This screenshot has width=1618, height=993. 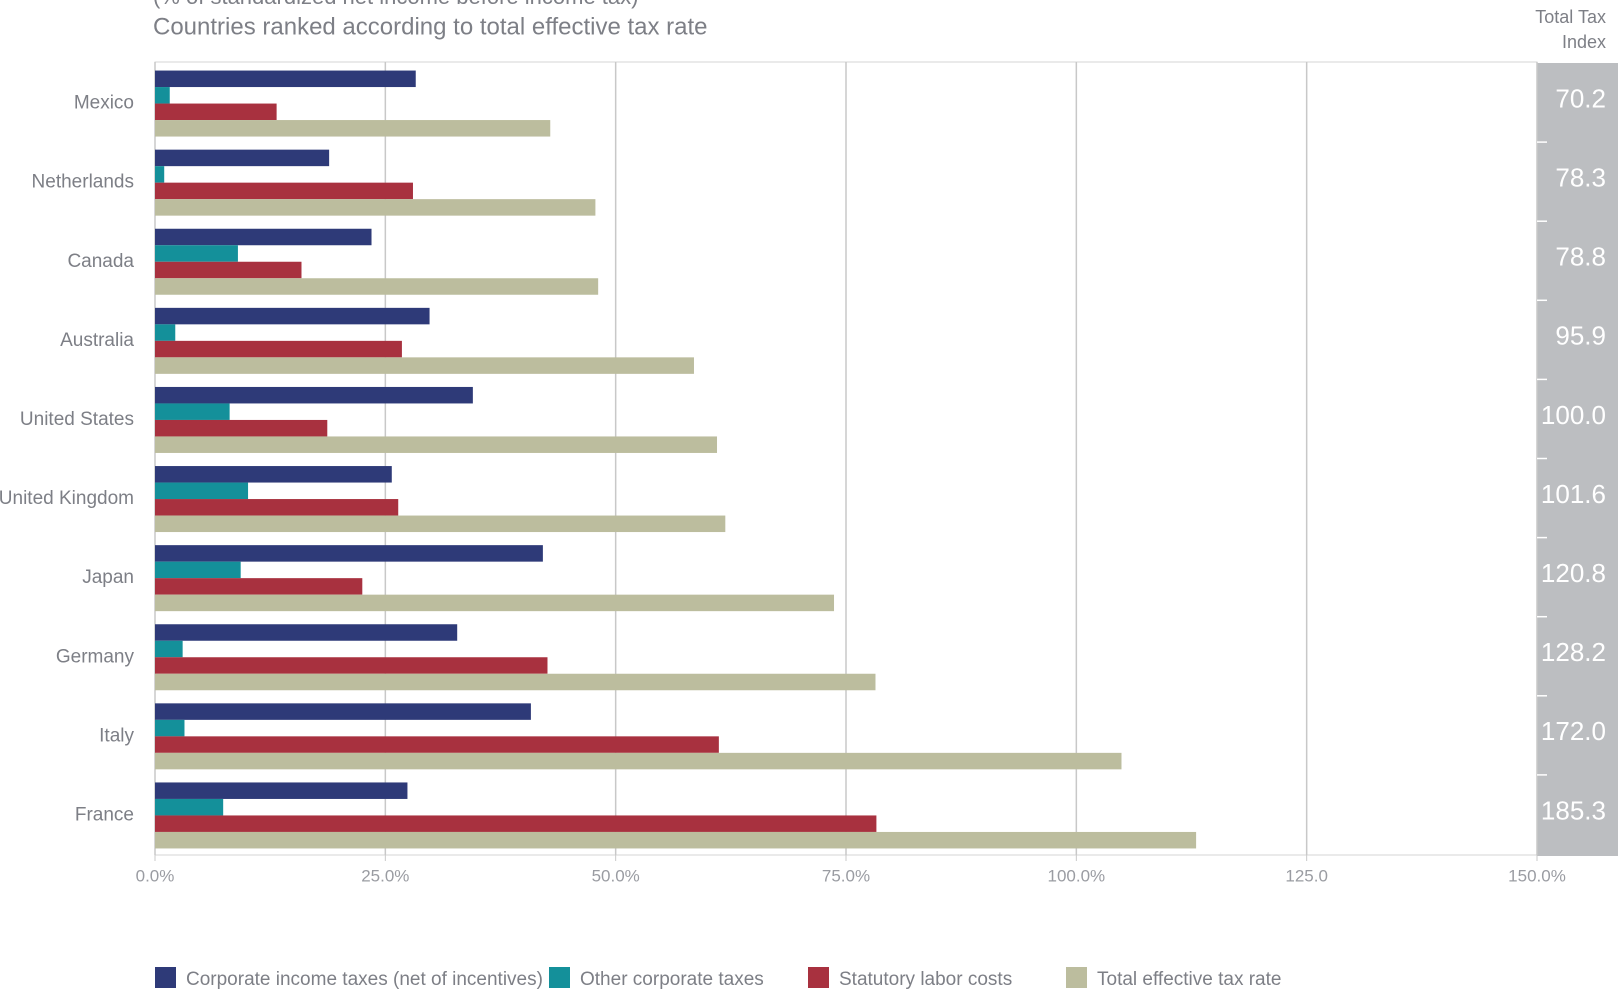 I want to click on index-panel, so click(x=1577, y=459).